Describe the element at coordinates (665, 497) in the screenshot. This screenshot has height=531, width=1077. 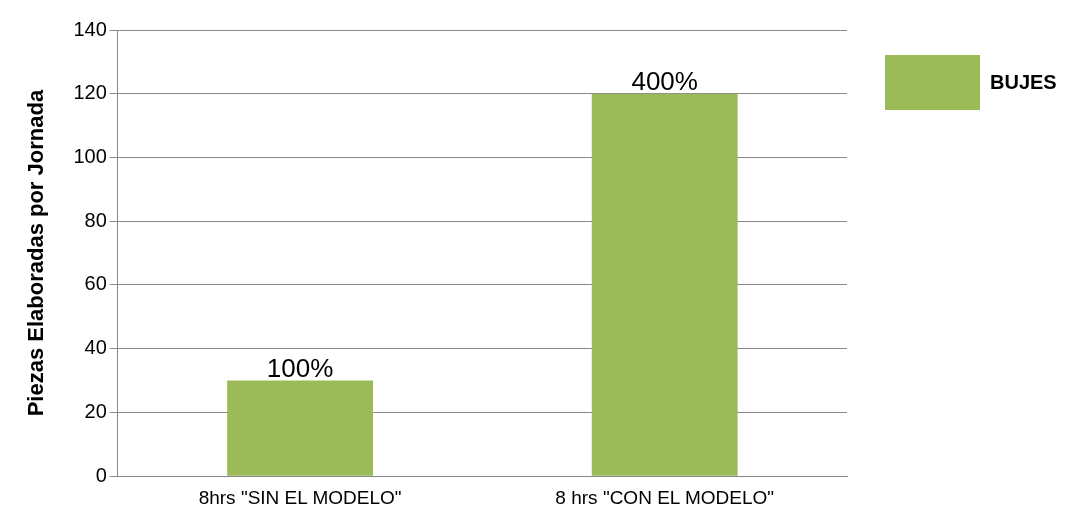
I see `x-tick-label: 8 hrs "CON EL MODELO"` at that location.